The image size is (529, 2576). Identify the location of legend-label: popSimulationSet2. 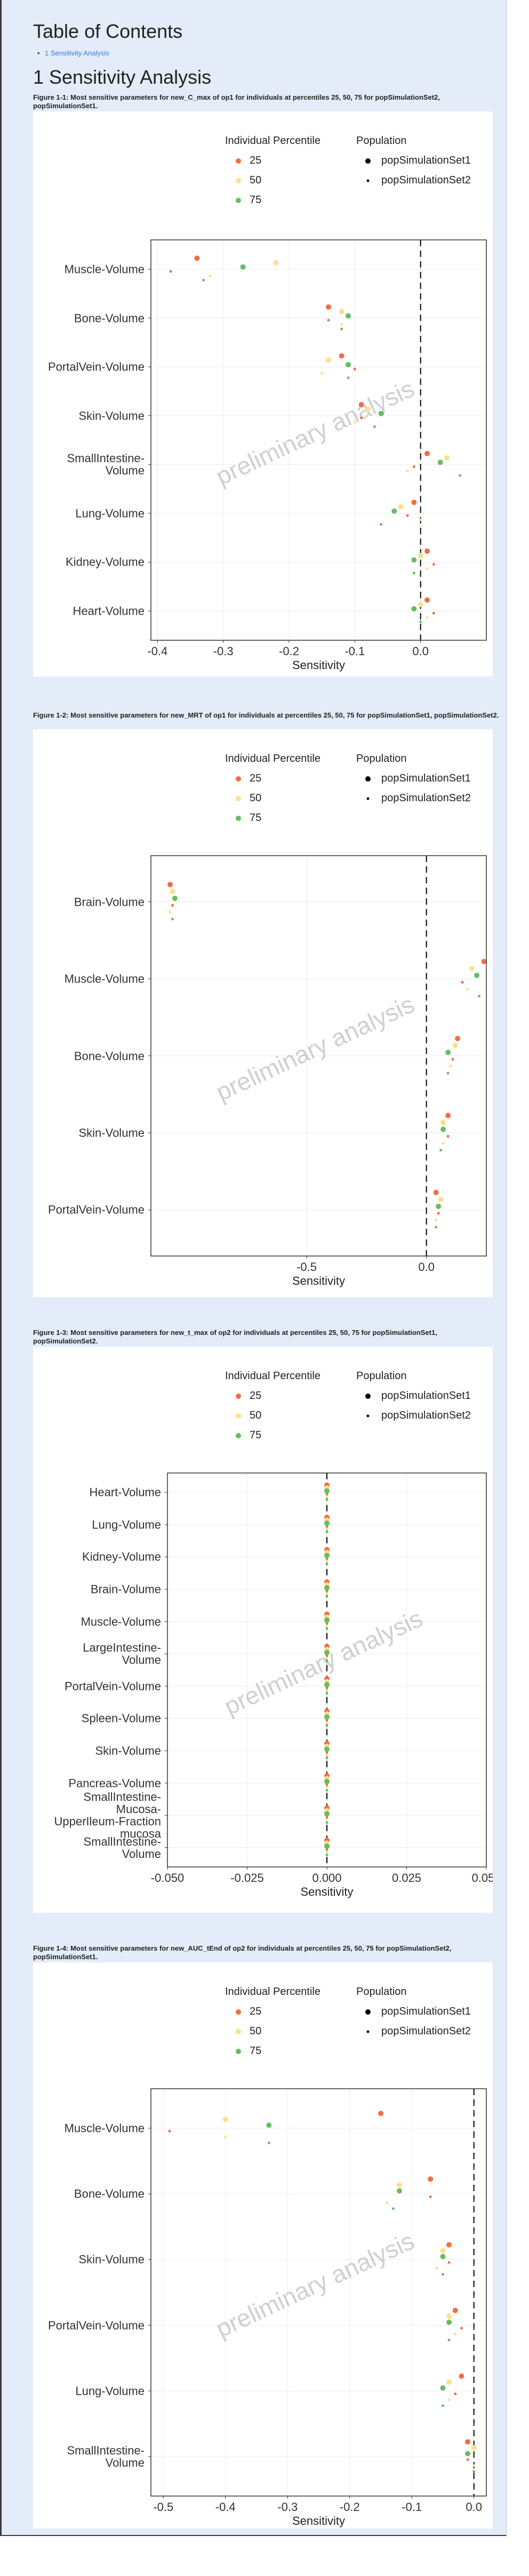
(426, 180).